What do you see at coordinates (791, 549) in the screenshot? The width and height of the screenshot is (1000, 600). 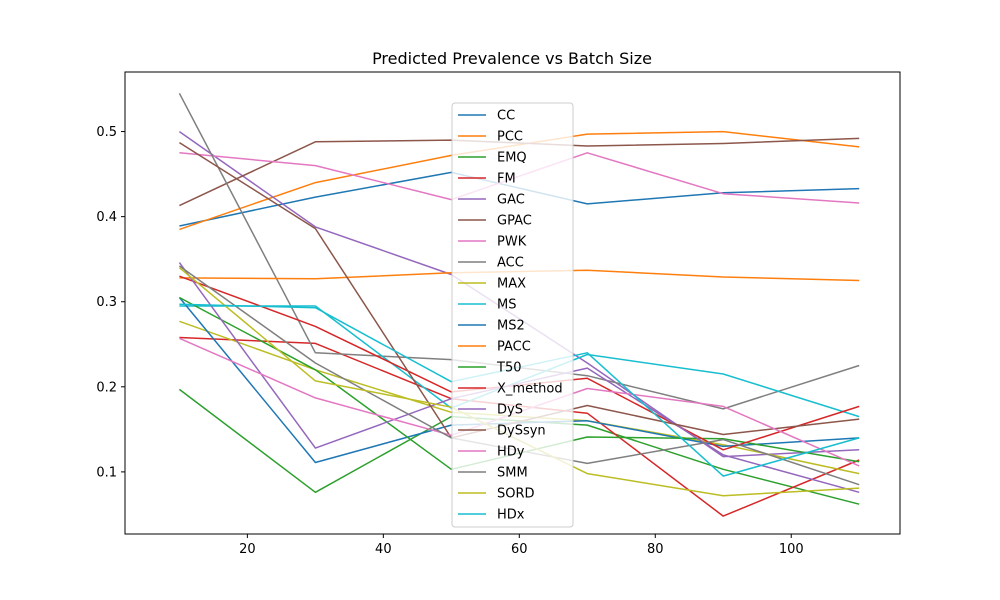 I see `x-tick-label: 100` at bounding box center [791, 549].